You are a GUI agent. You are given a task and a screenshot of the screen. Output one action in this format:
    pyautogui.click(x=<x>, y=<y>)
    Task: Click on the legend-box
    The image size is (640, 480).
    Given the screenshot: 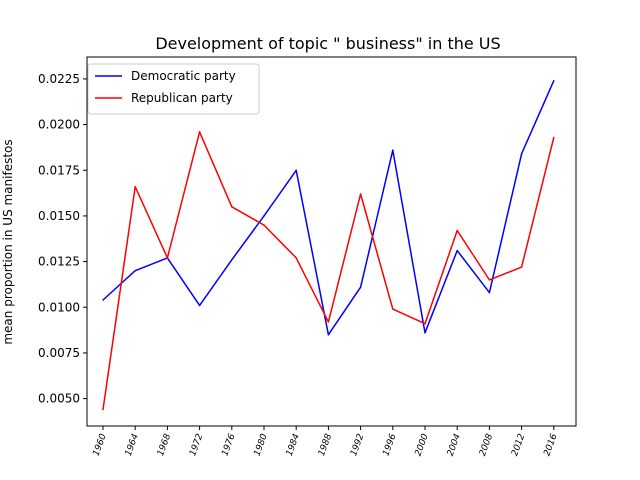 What is the action you would take?
    pyautogui.click(x=173, y=89)
    